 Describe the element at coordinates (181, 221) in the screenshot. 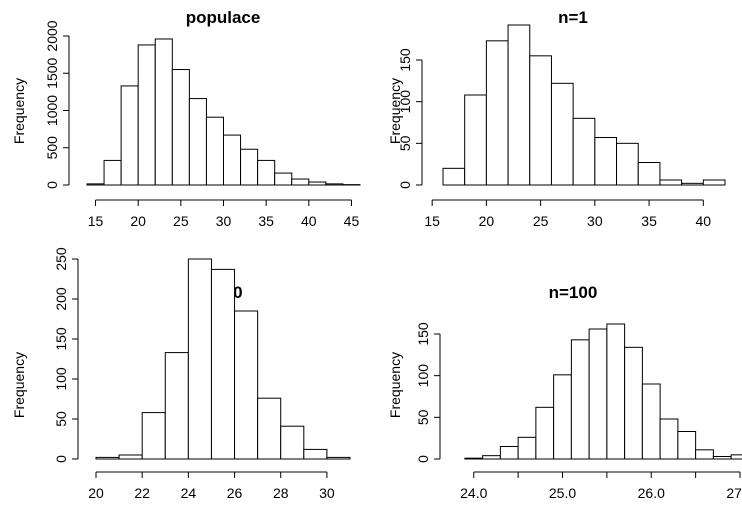

I see `x-tick-label: 25` at that location.